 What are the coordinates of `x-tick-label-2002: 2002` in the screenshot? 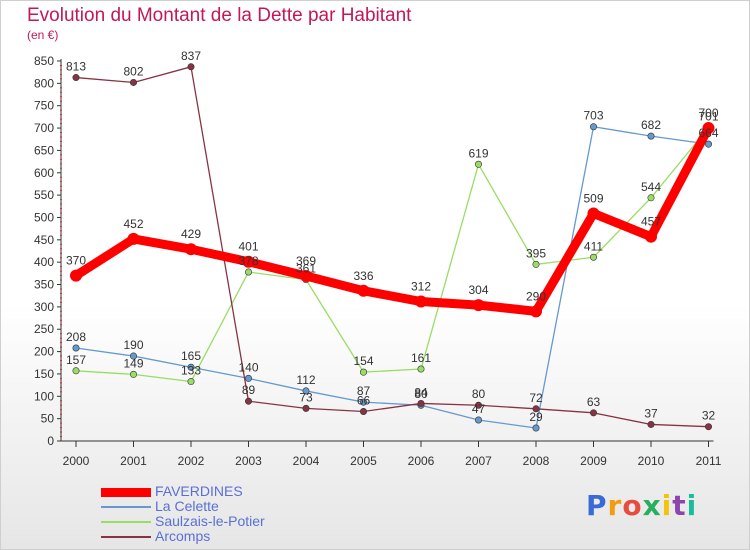 It's located at (191, 461).